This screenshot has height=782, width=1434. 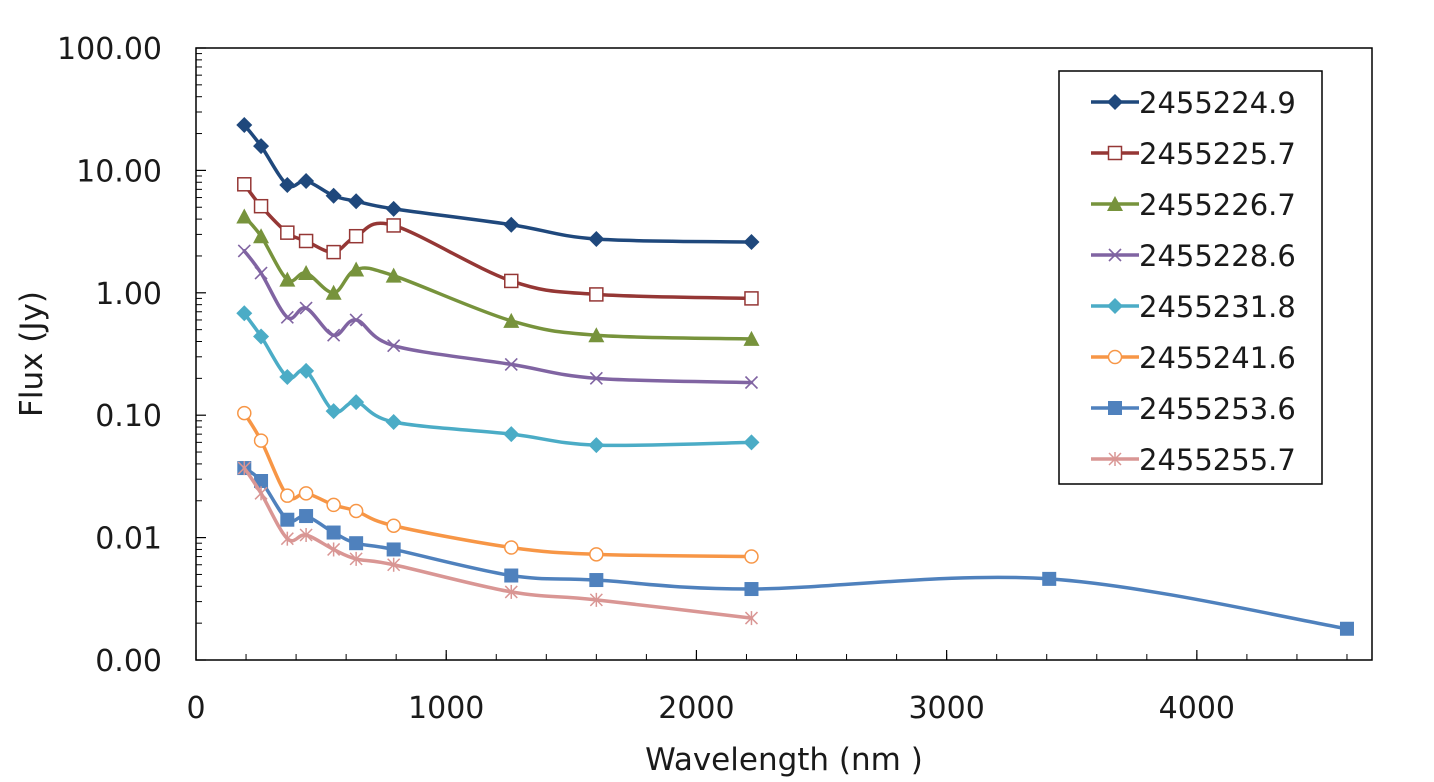 I want to click on y-tick-label: 10.00, so click(x=119, y=171).